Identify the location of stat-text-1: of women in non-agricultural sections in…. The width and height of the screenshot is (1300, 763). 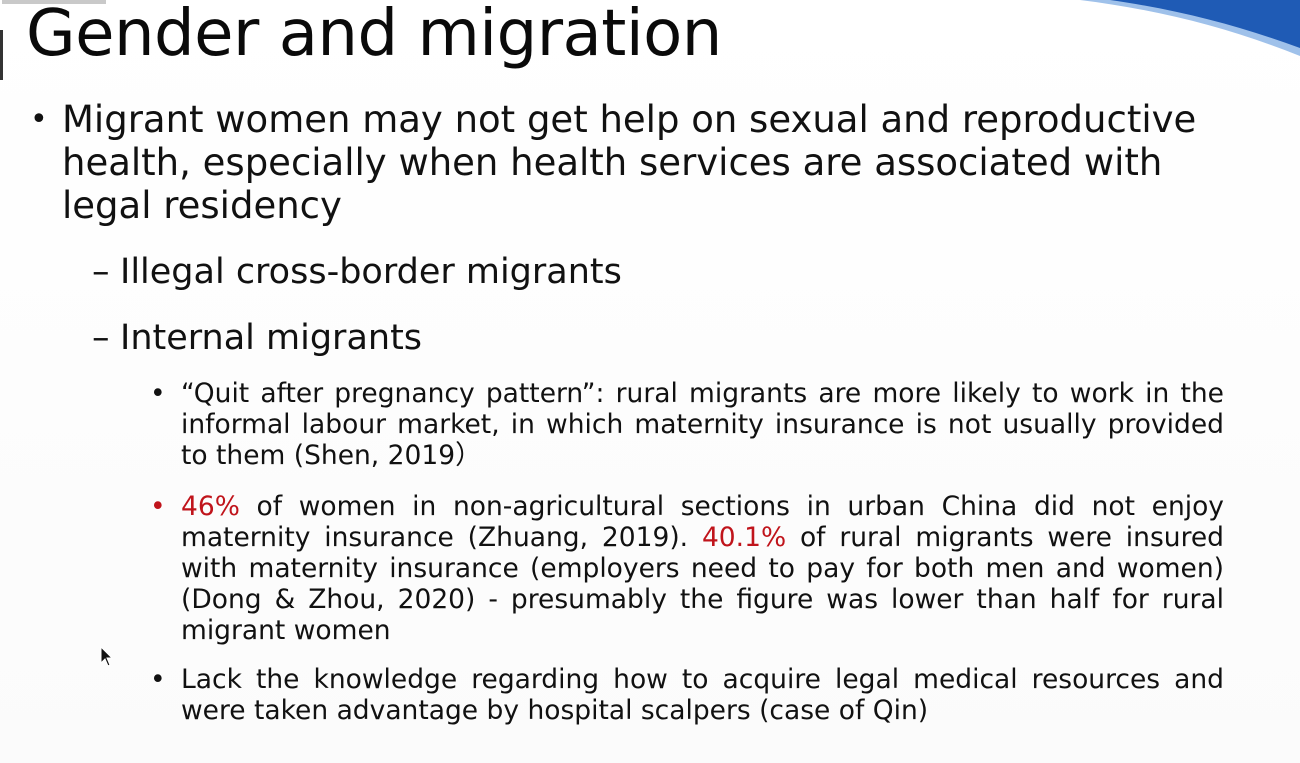
(702, 522).